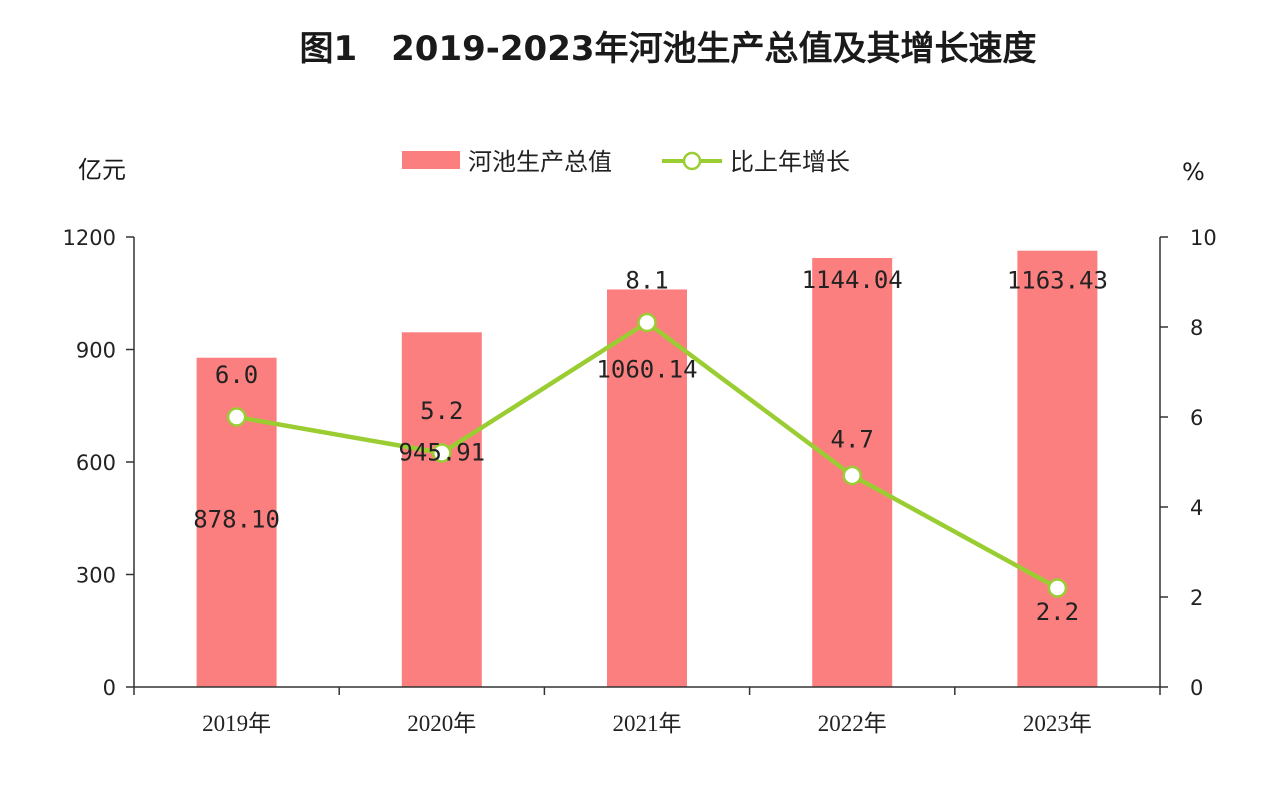 The height and width of the screenshot is (811, 1279). Describe the element at coordinates (1196, 598) in the screenshot. I see `y-right-tick-label-1: 2` at that location.